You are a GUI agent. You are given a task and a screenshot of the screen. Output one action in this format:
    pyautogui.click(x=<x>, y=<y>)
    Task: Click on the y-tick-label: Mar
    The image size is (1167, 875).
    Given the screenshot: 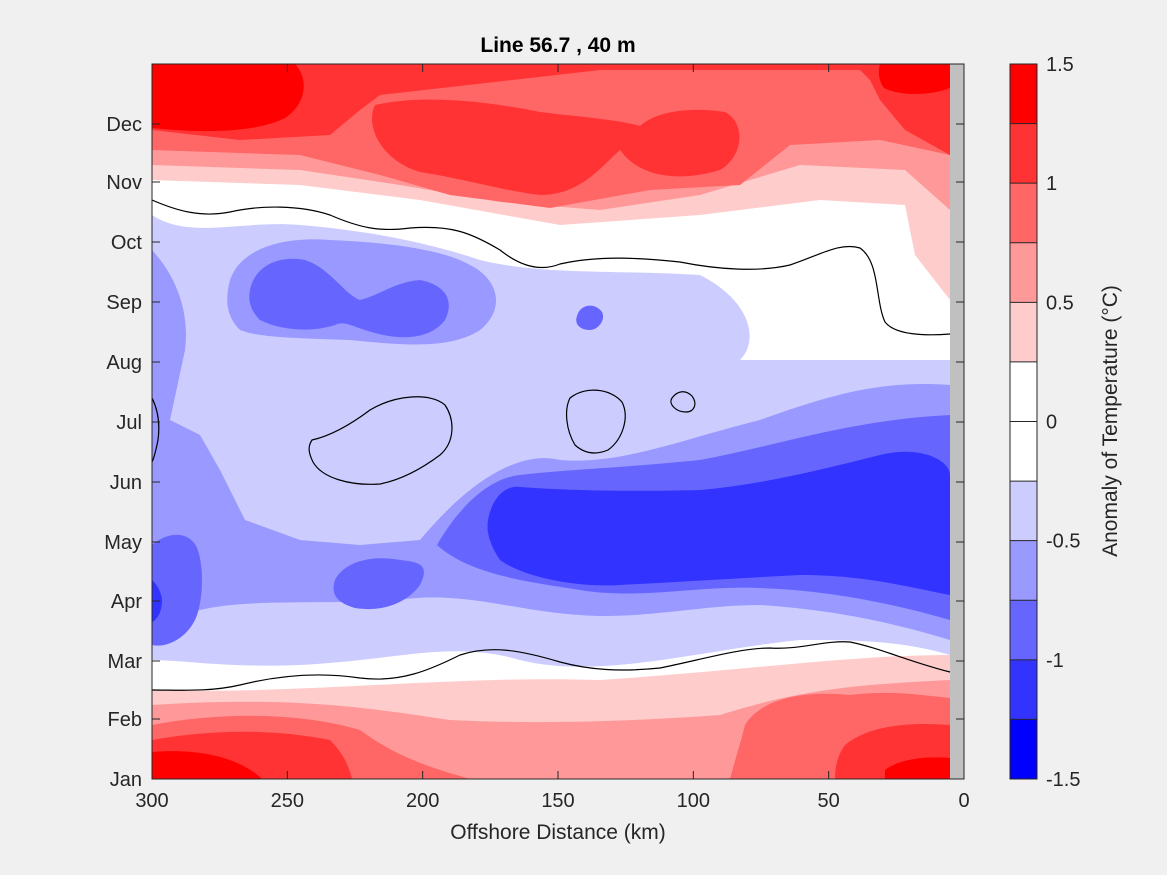 What is the action you would take?
    pyautogui.click(x=125, y=662)
    